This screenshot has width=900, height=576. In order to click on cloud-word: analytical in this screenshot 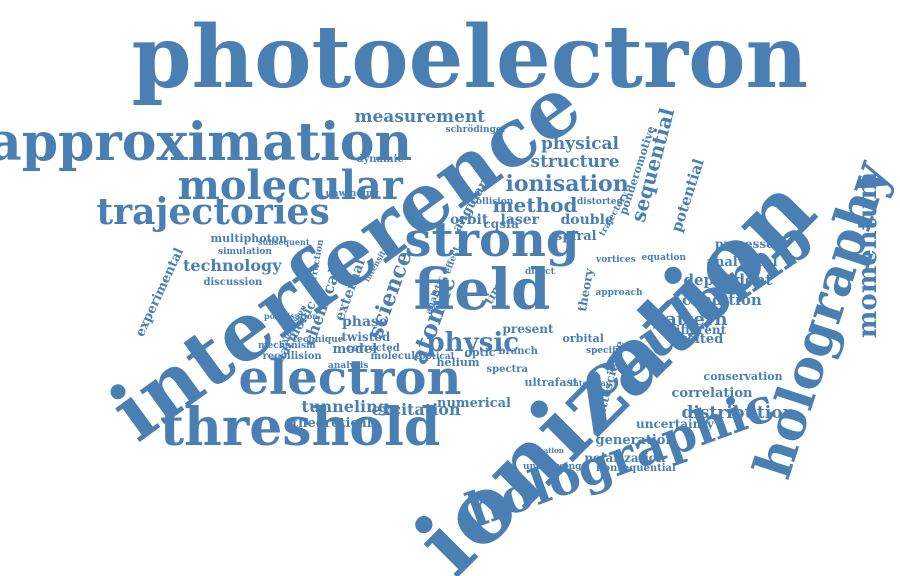, I will do `click(742, 262)`.